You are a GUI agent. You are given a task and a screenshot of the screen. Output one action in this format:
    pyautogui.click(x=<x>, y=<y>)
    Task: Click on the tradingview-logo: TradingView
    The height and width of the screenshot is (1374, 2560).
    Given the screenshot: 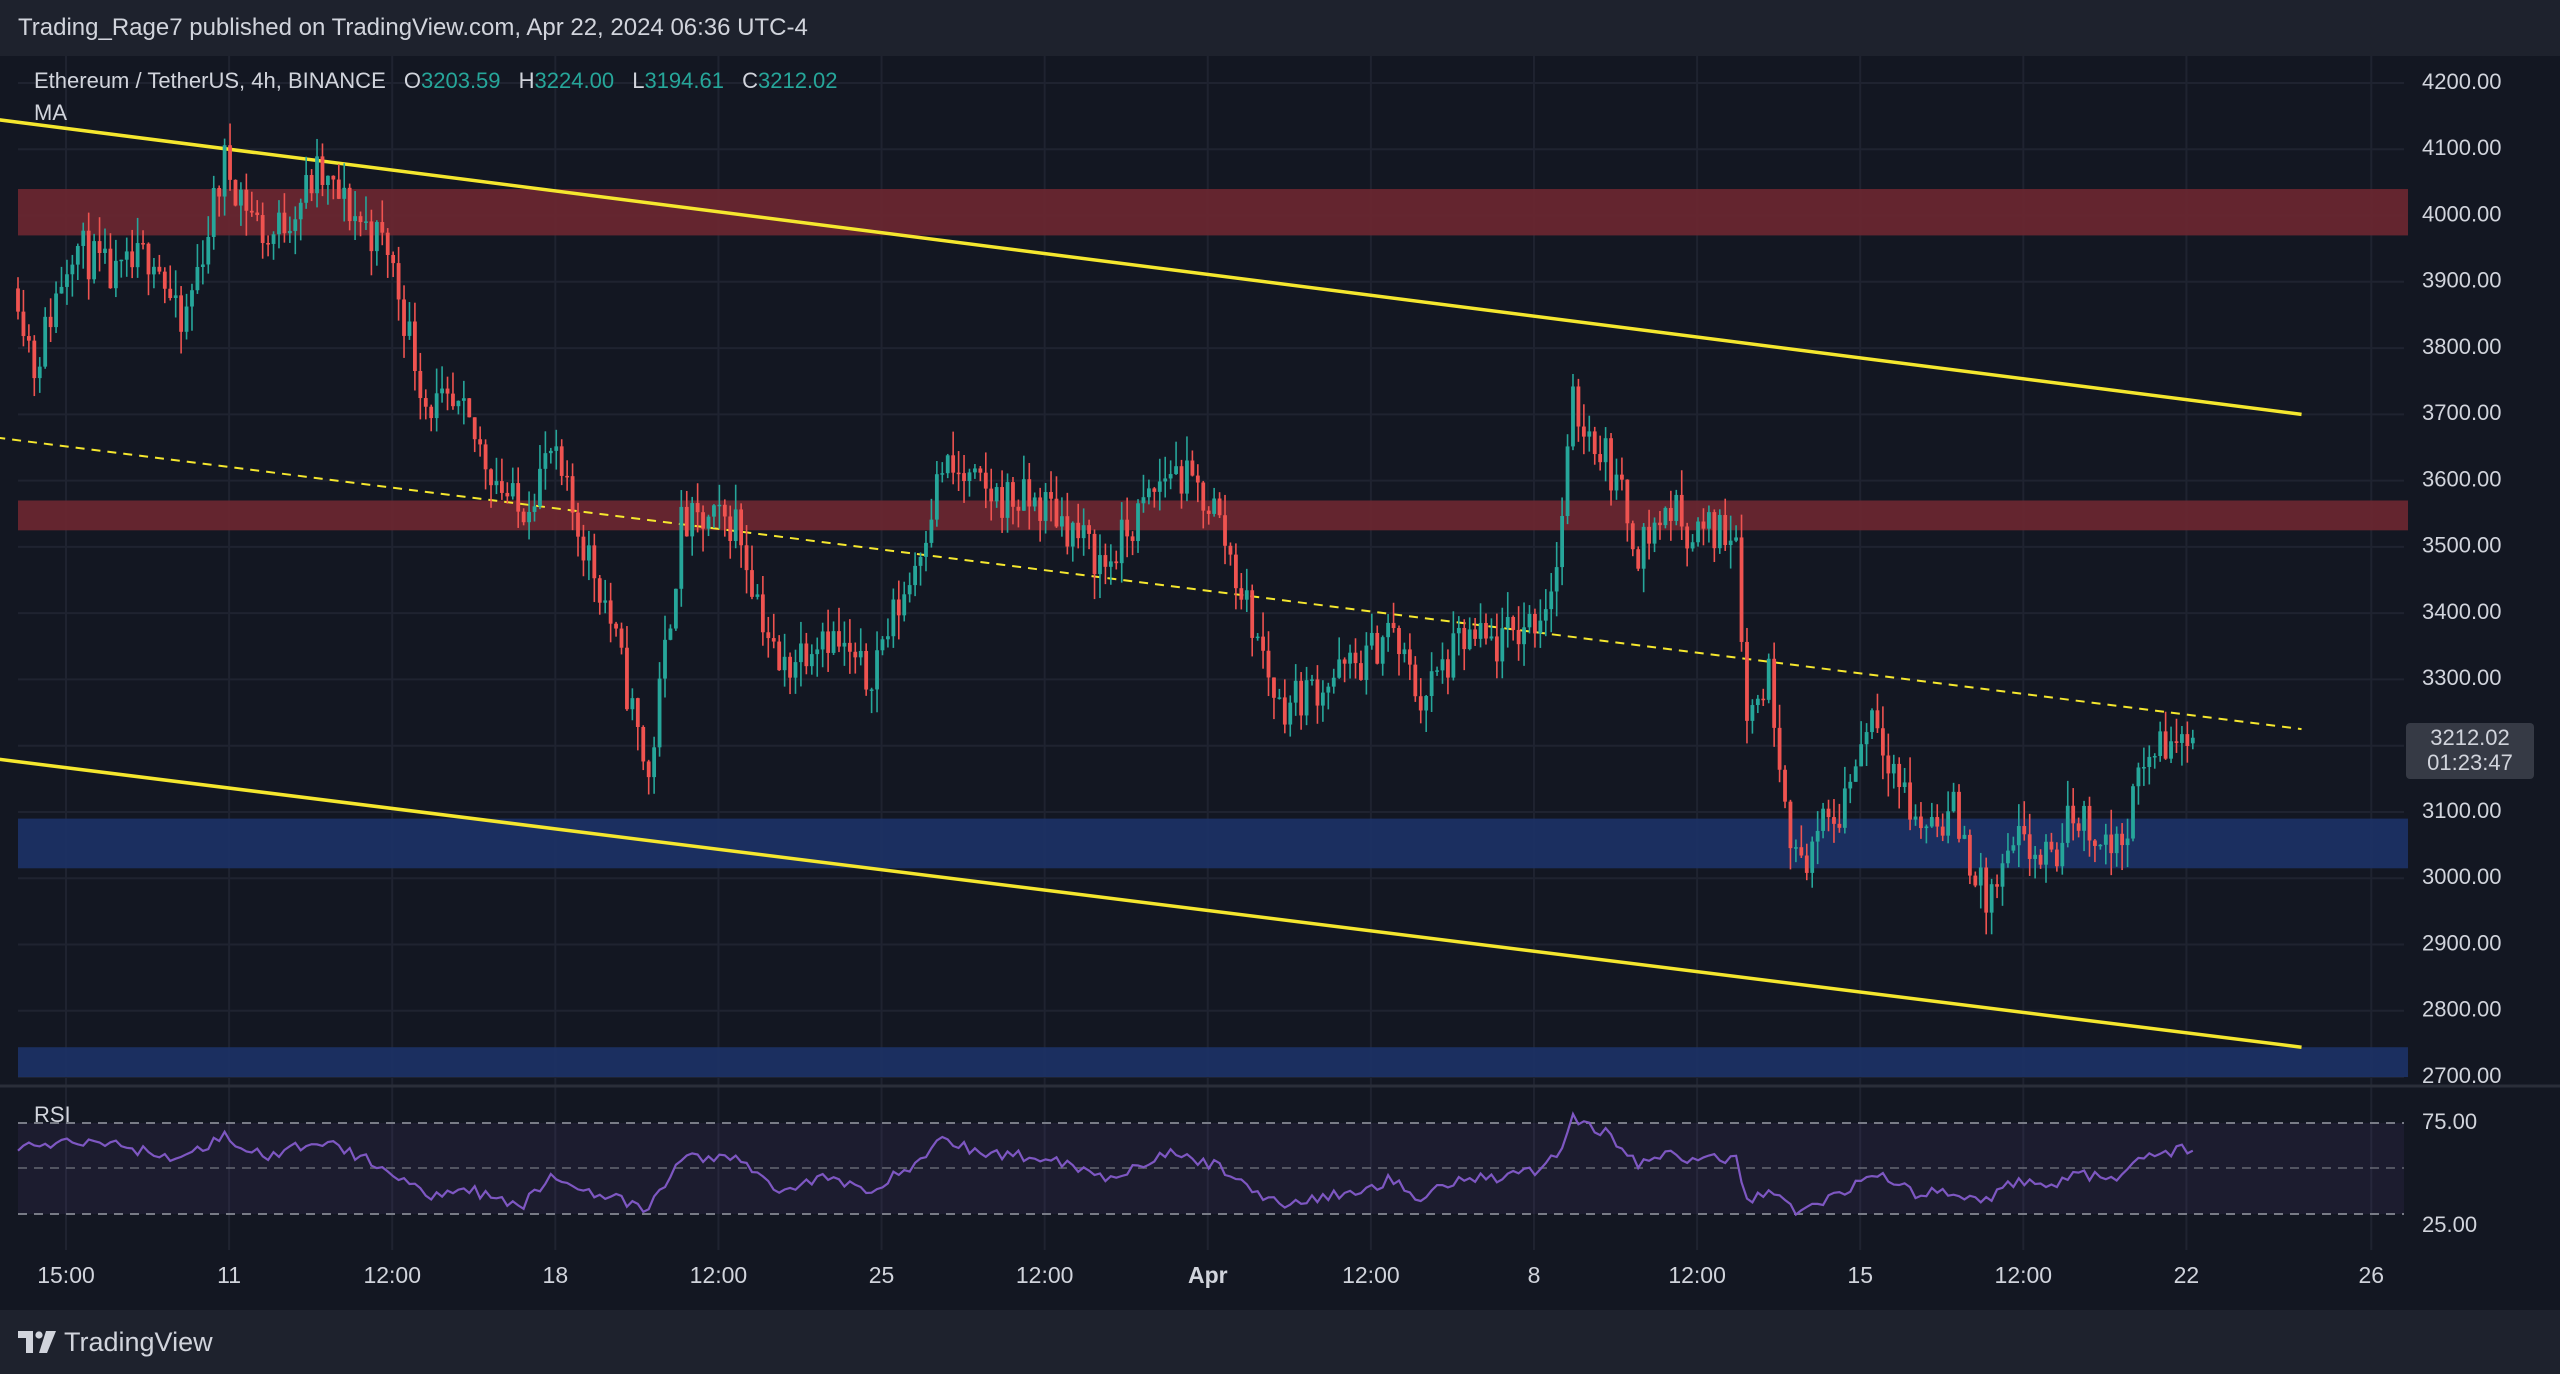 What is the action you would take?
    pyautogui.click(x=115, y=1342)
    